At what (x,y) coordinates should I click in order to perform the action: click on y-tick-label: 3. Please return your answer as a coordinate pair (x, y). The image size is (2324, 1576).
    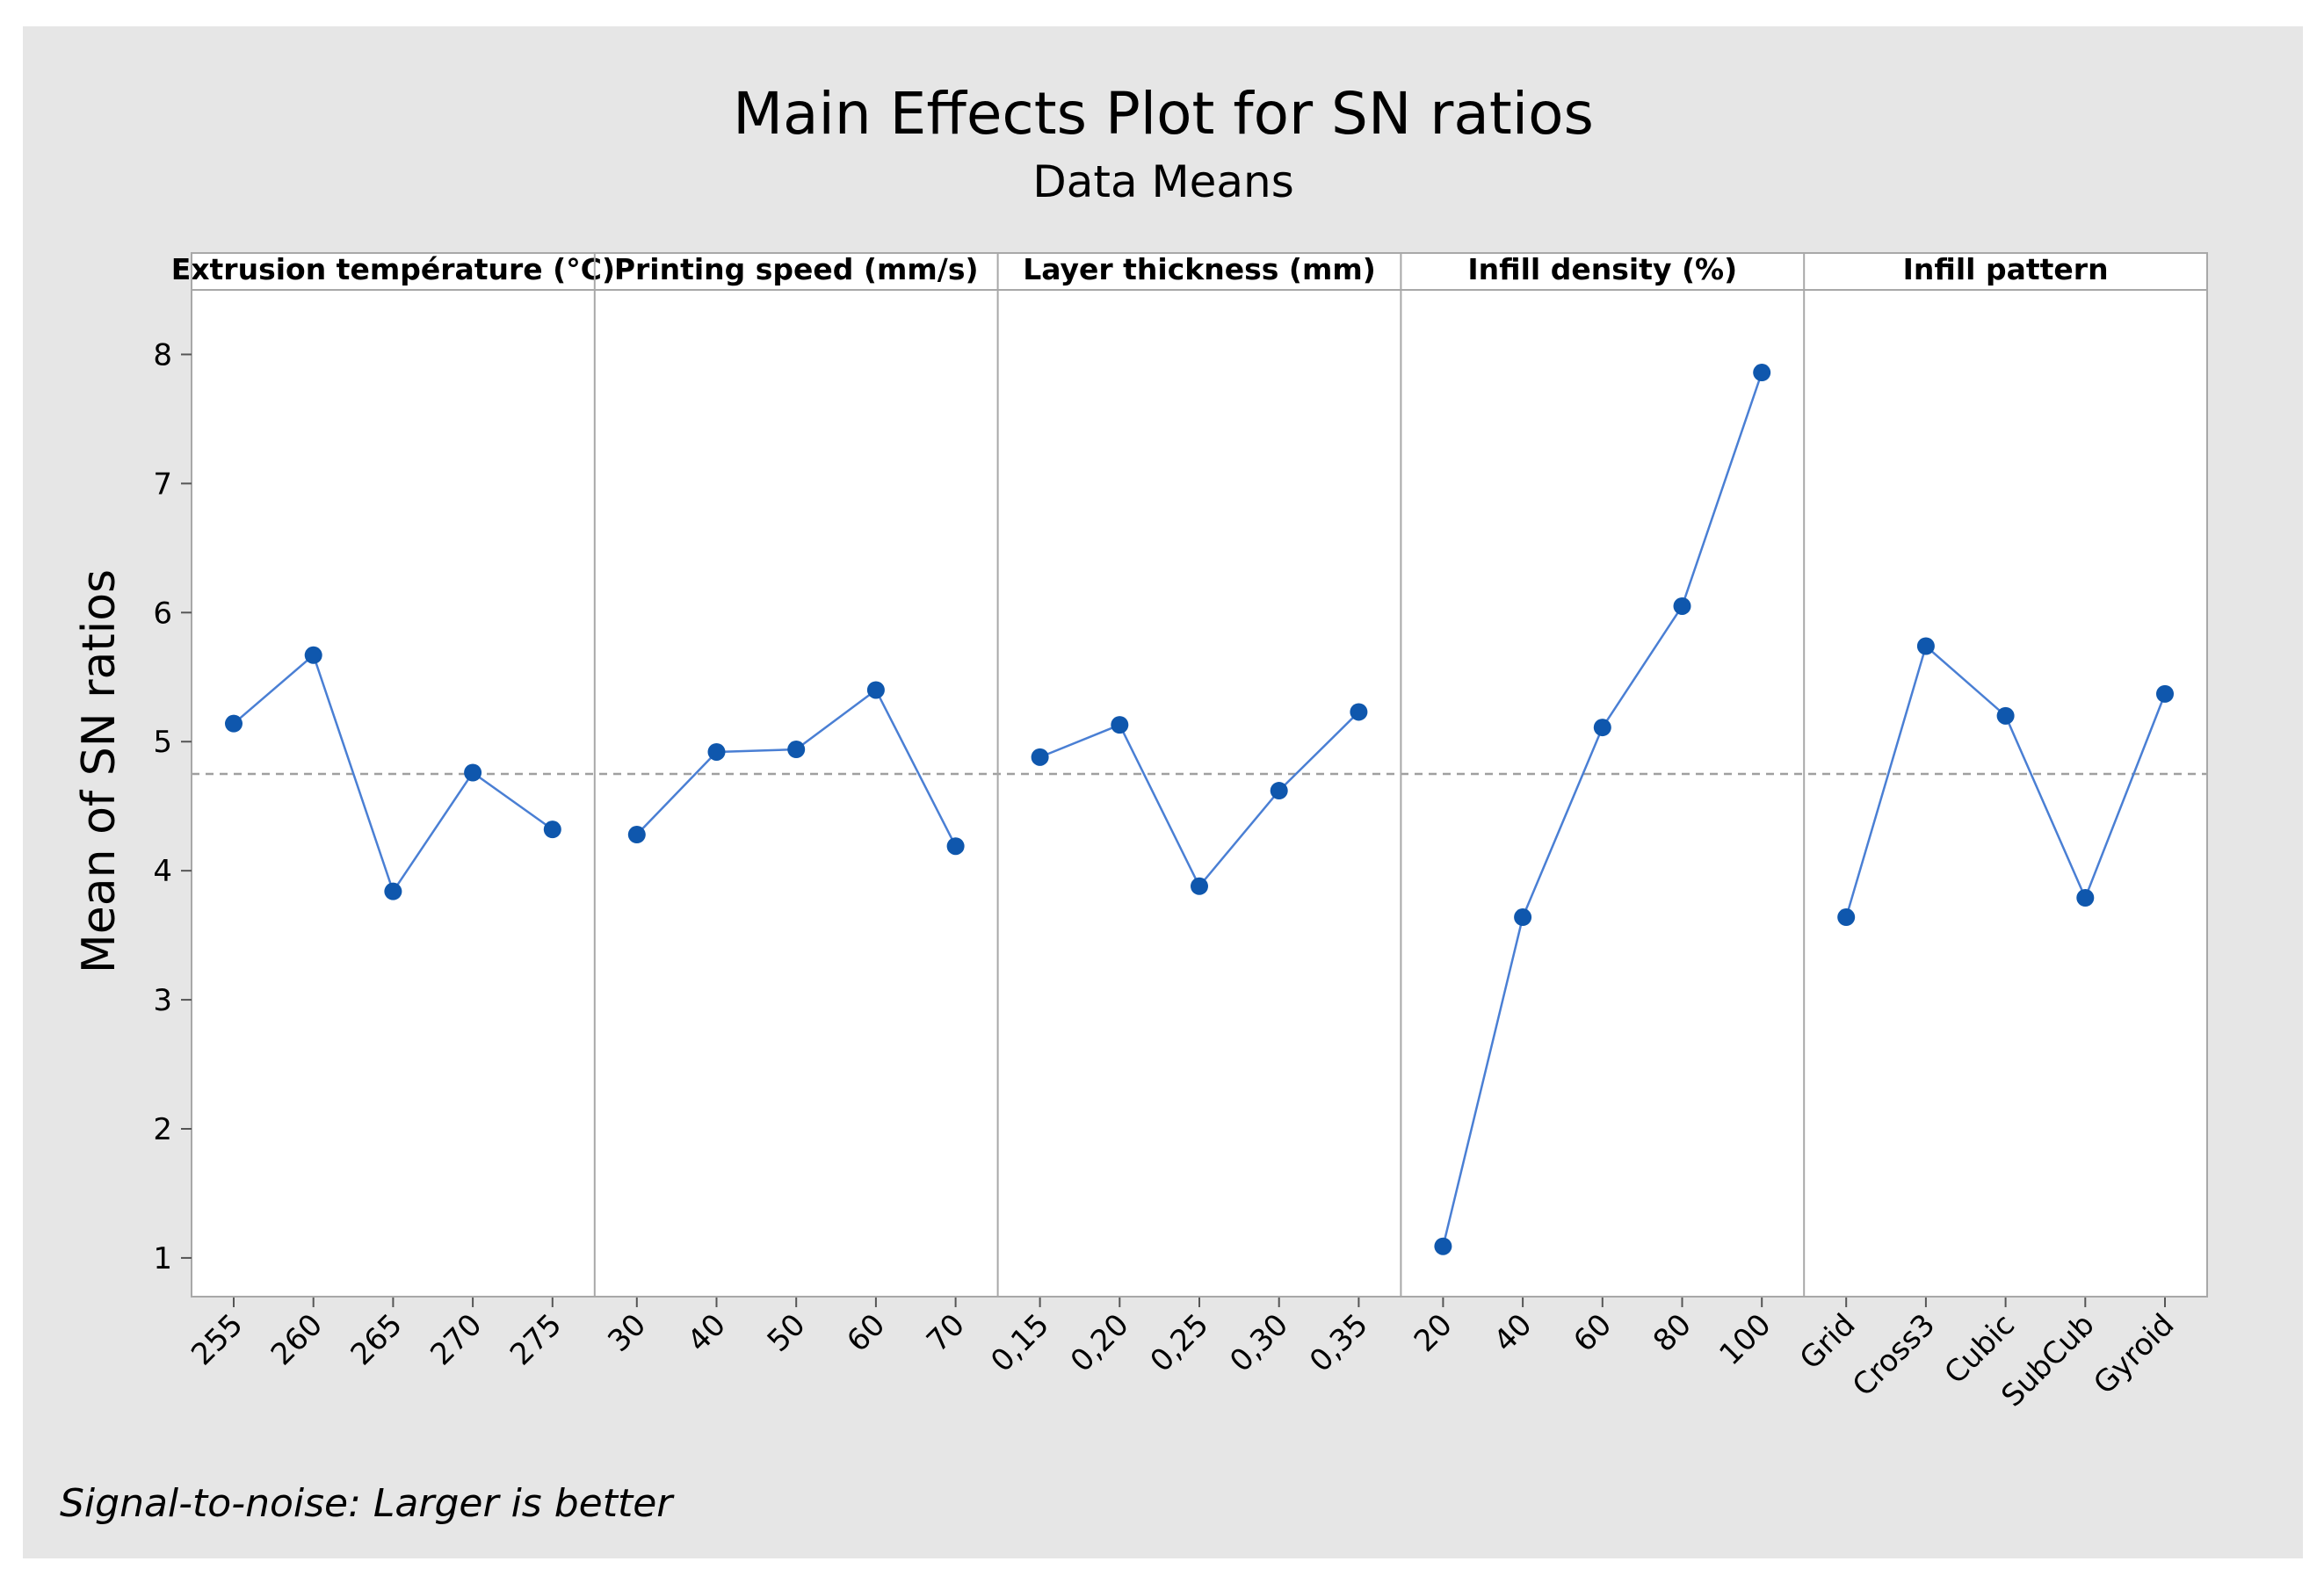
    Looking at the image, I should click on (162, 1001).